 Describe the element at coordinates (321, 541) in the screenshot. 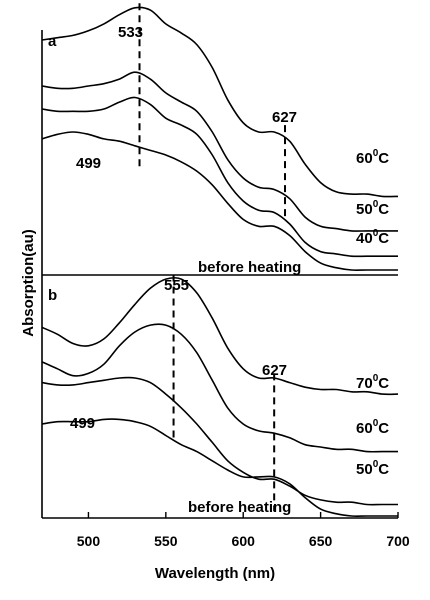

I see `x-tick-label: 650` at that location.